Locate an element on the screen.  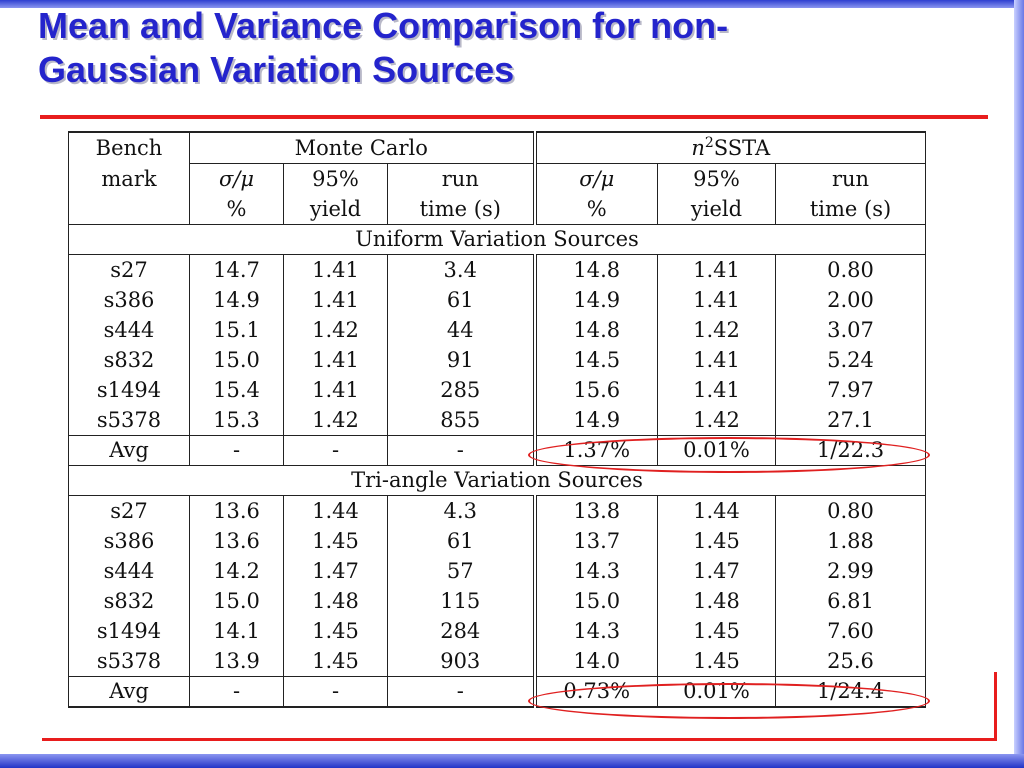
slide-title-line-1: Mean and Variance Comparison for non- is located at coordinates (383, 25).